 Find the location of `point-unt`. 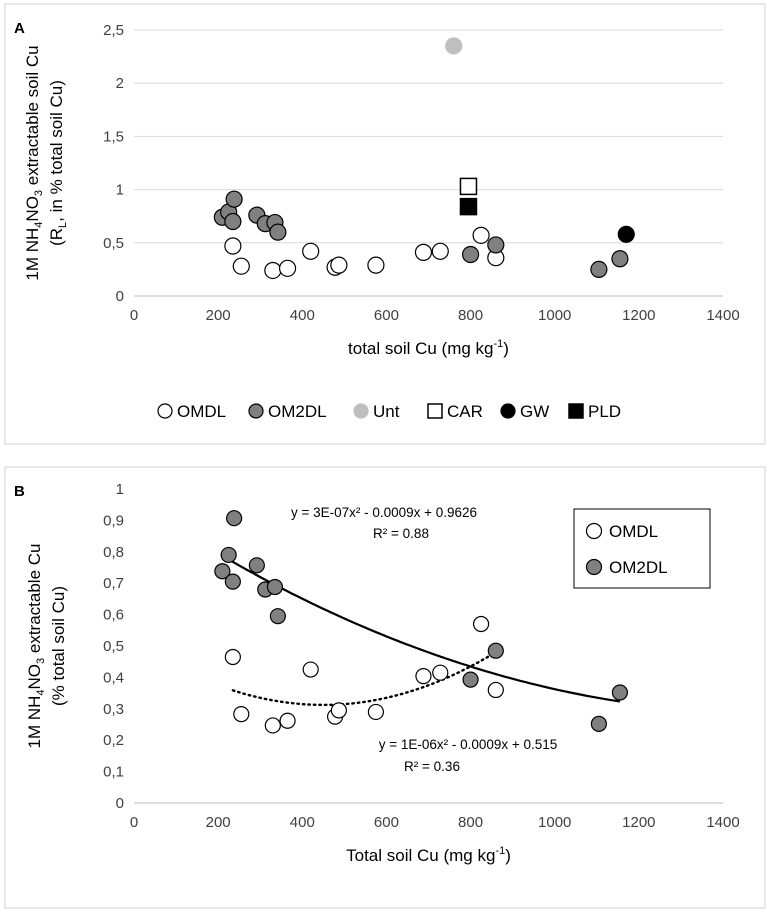

point-unt is located at coordinates (454, 46).